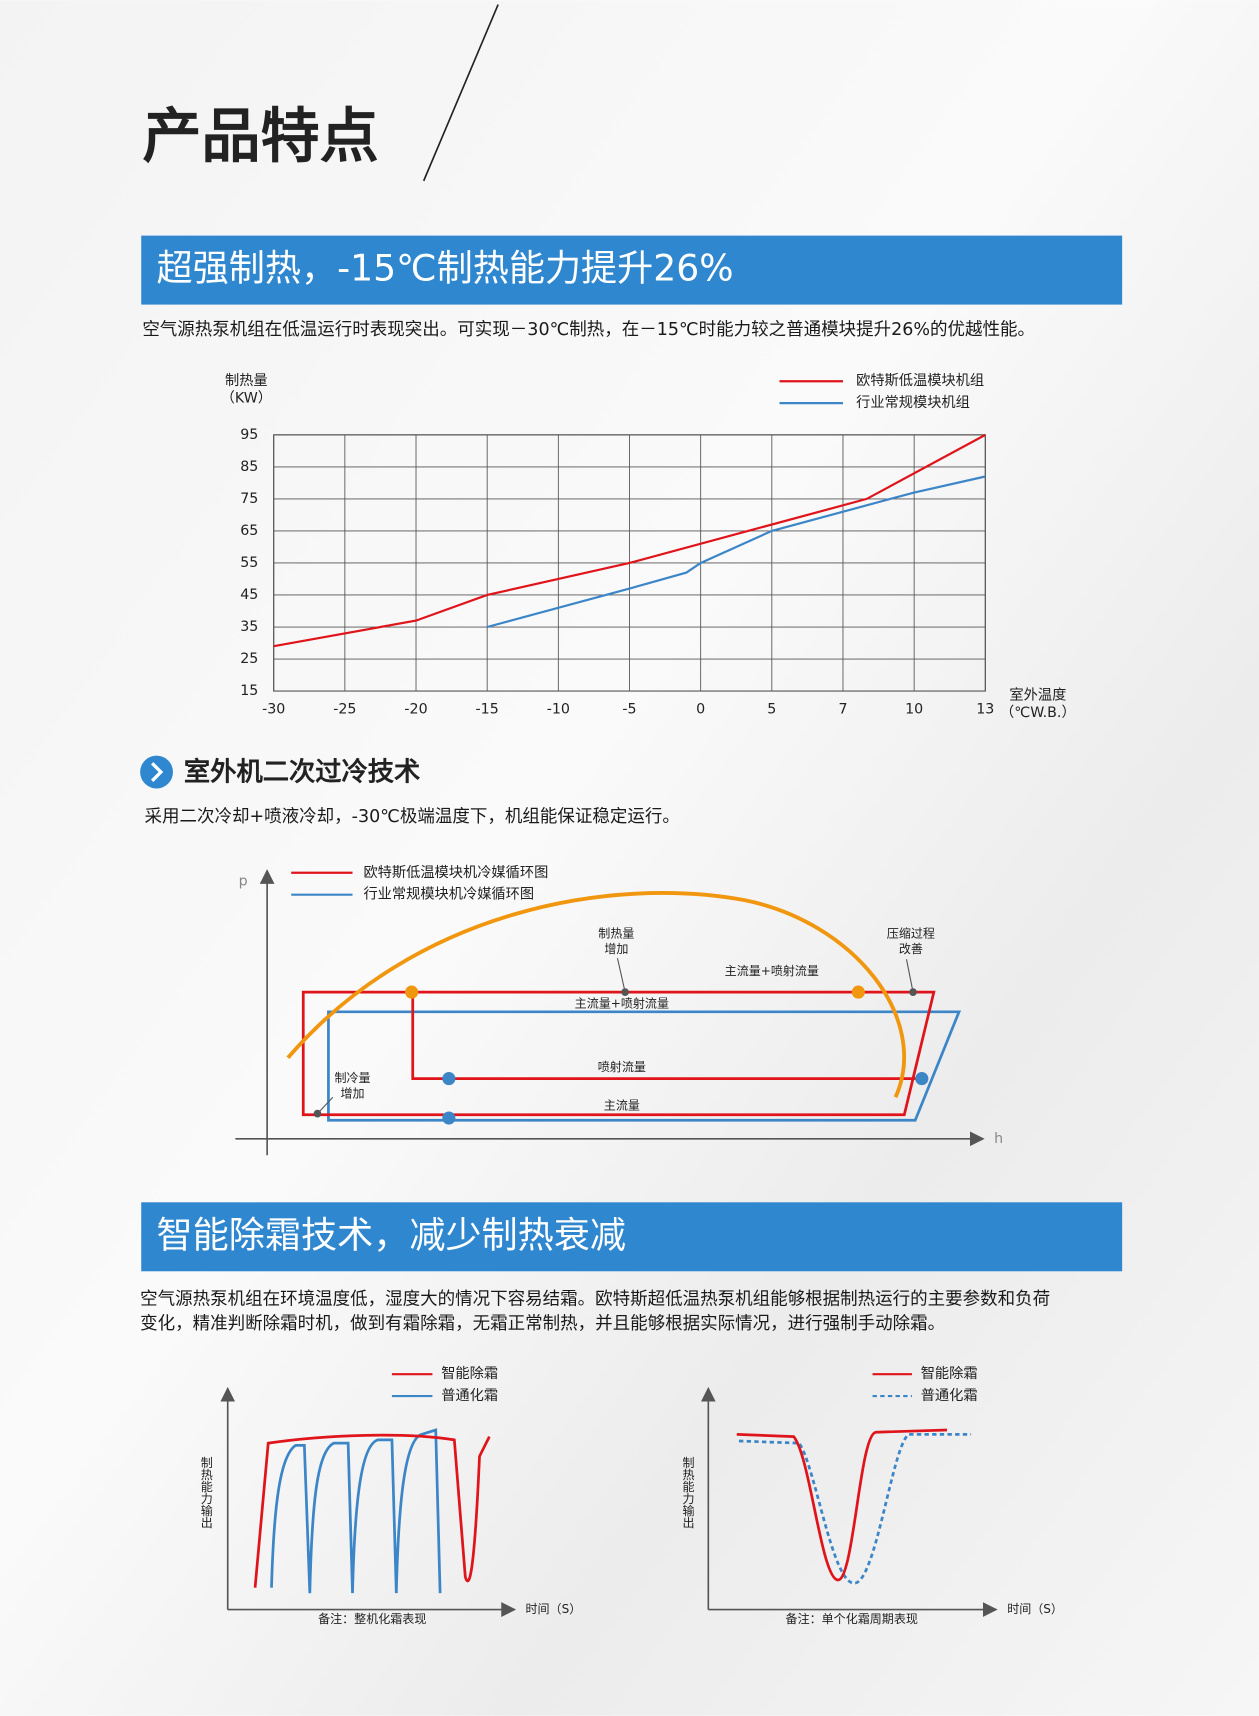  I want to click on x-tick-label: -5, so click(629, 710).